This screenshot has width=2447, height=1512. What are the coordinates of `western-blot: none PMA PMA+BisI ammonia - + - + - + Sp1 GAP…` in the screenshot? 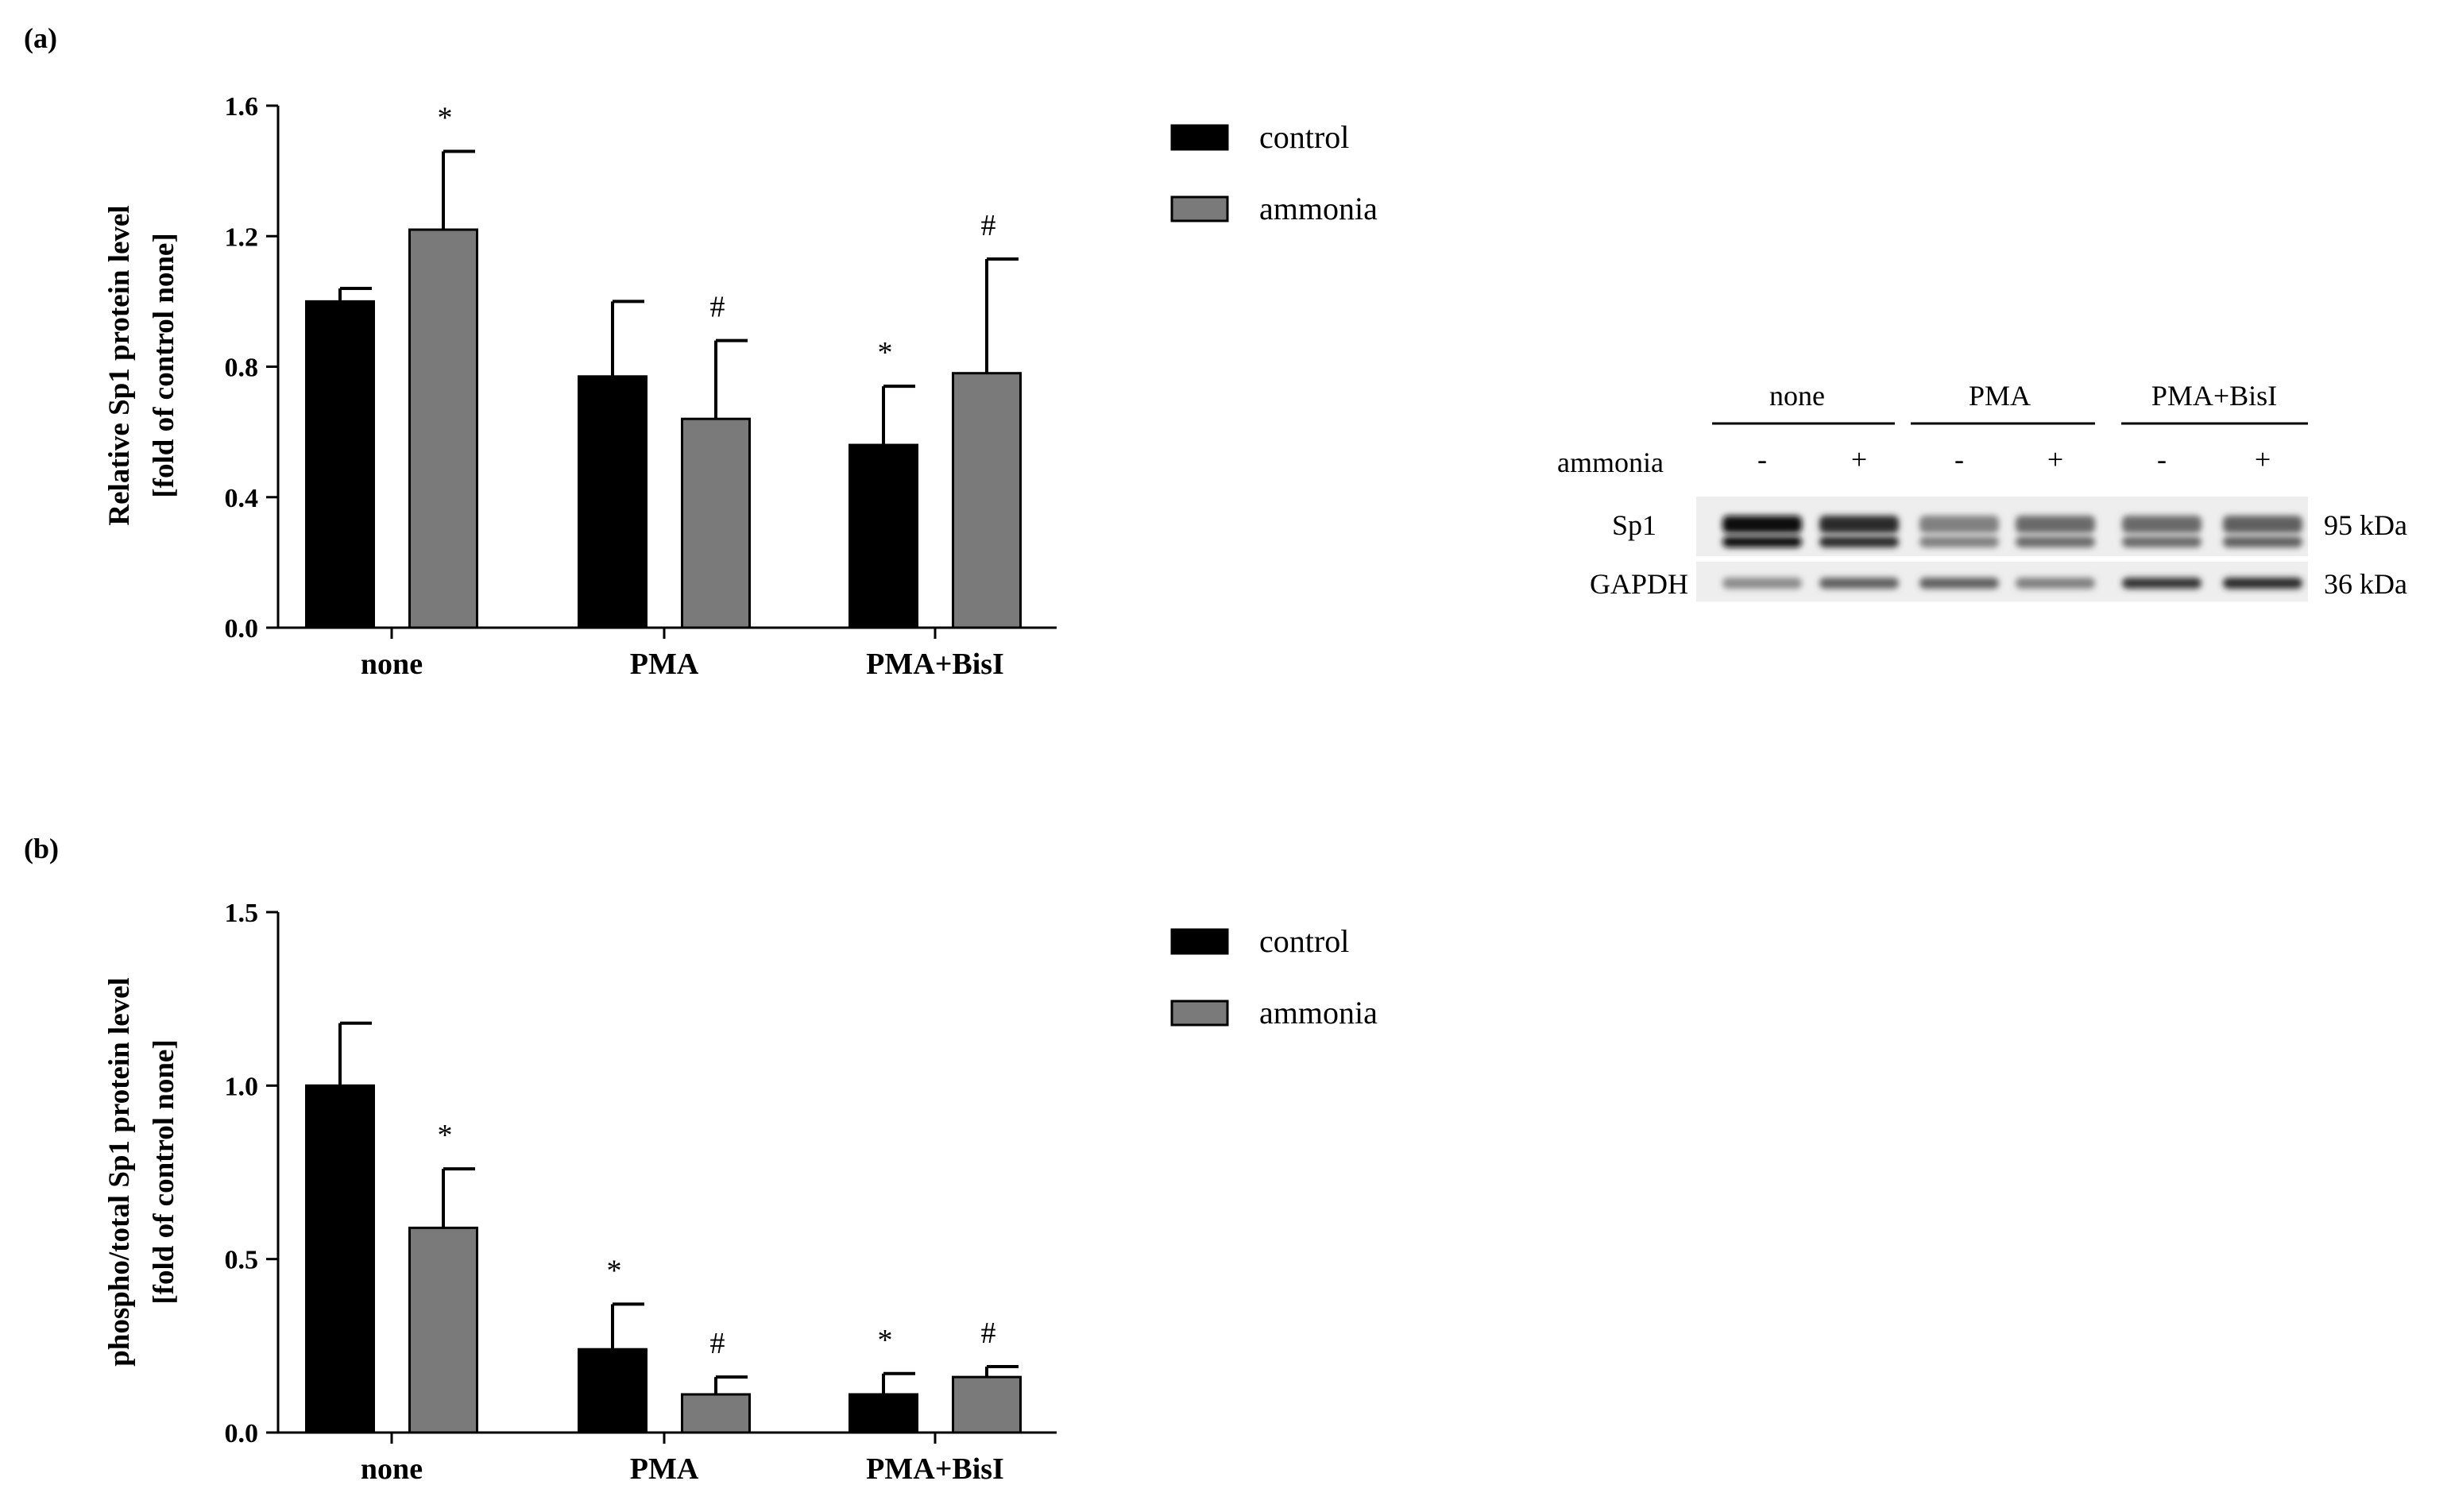 It's located at (1982, 490).